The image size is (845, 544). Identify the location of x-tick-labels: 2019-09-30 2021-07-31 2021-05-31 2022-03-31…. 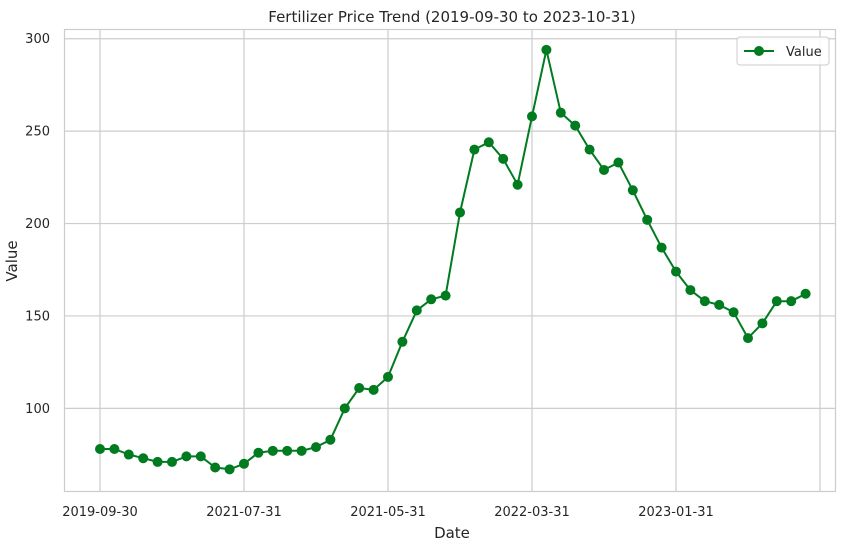
(388, 512).